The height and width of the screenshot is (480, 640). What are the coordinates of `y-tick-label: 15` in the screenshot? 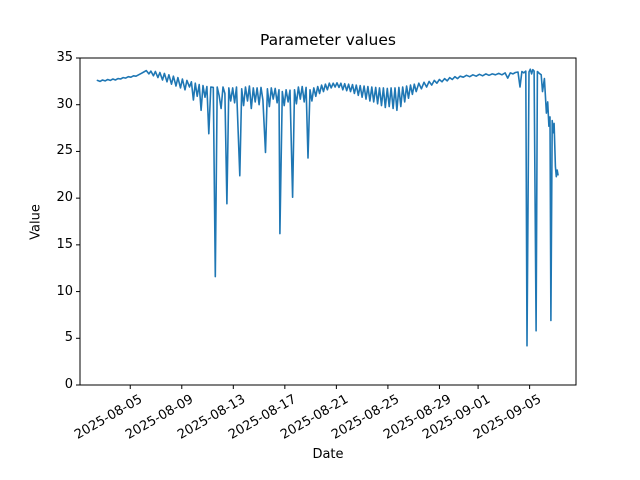 It's located at (64, 244).